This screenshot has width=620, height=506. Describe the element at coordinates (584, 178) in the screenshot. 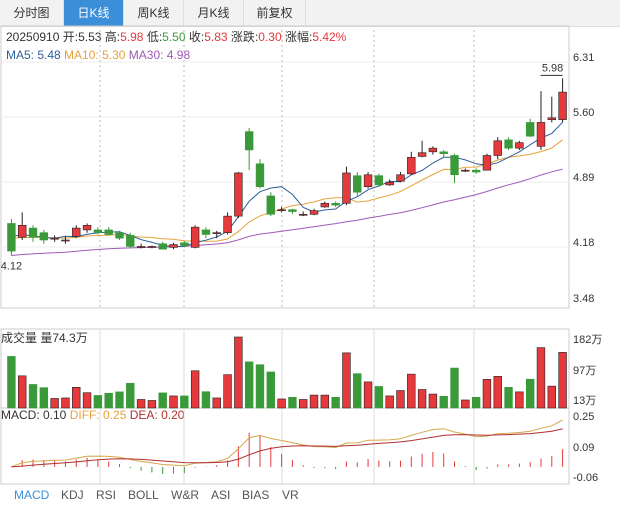

I see `price-tick: 4.89` at that location.